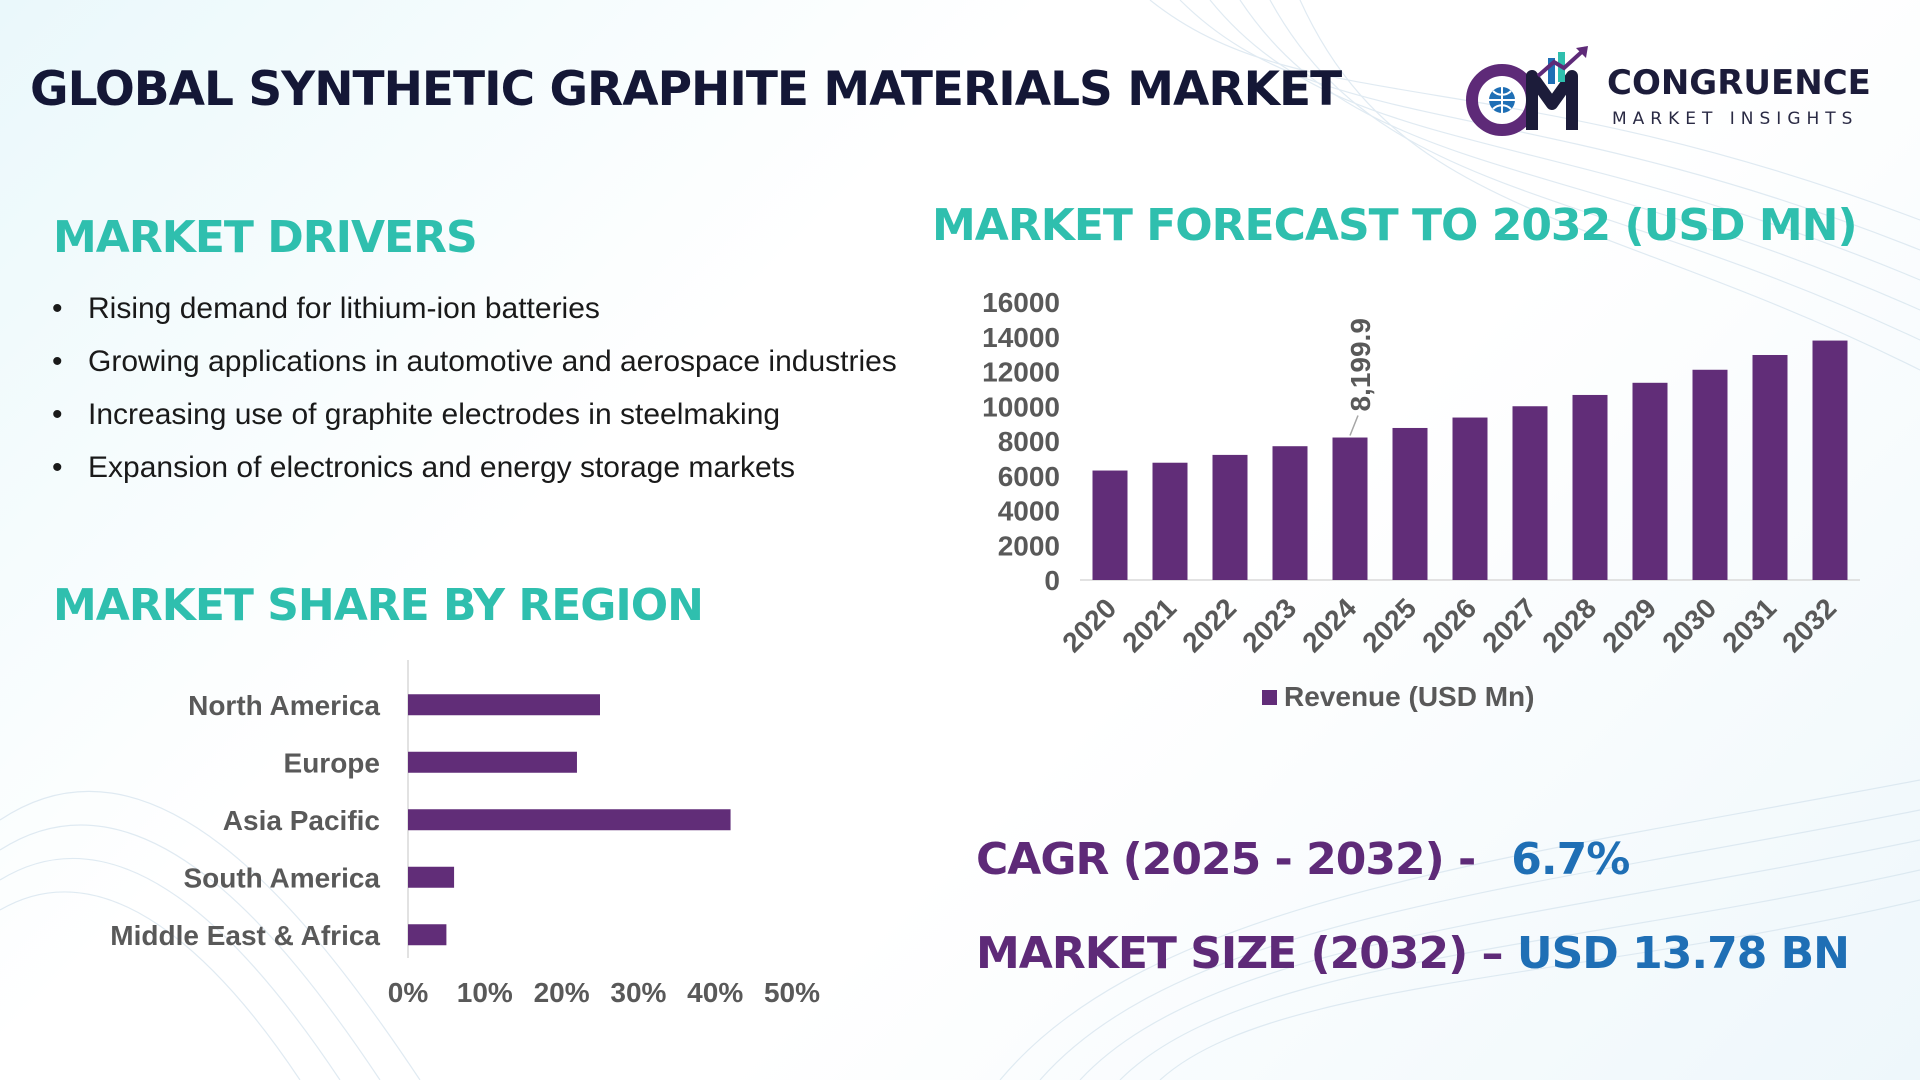 This screenshot has width=1920, height=1080. Describe the element at coordinates (1527, 91) in the screenshot. I see `cmi-logo-icon` at that location.